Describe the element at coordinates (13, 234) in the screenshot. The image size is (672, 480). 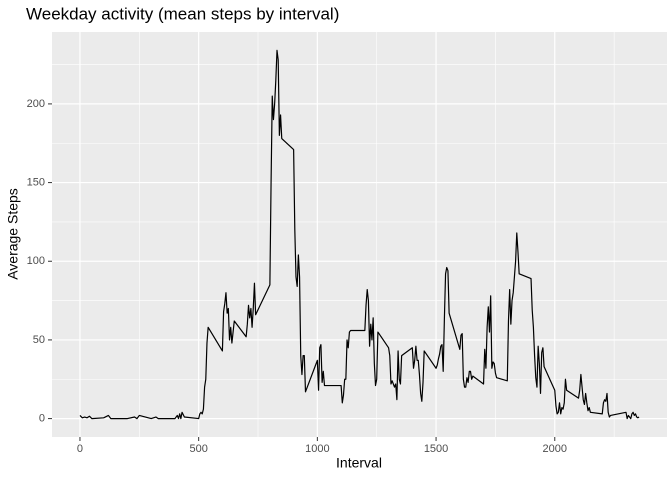
I see `y-axis-title: Average Steps` at that location.